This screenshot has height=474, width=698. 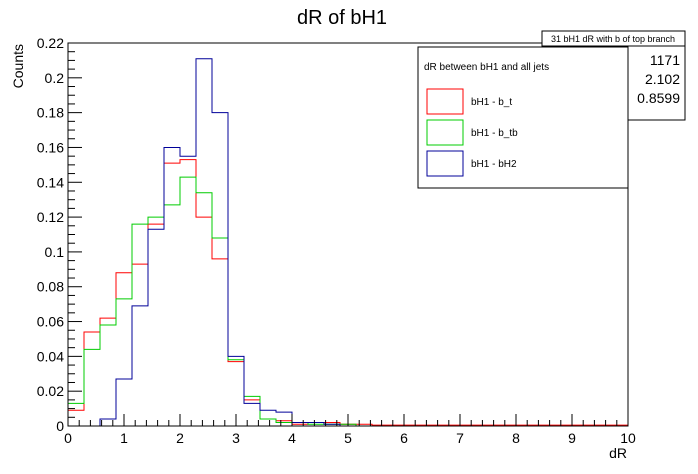 I want to click on y-axis-label: Counts, so click(x=18, y=66).